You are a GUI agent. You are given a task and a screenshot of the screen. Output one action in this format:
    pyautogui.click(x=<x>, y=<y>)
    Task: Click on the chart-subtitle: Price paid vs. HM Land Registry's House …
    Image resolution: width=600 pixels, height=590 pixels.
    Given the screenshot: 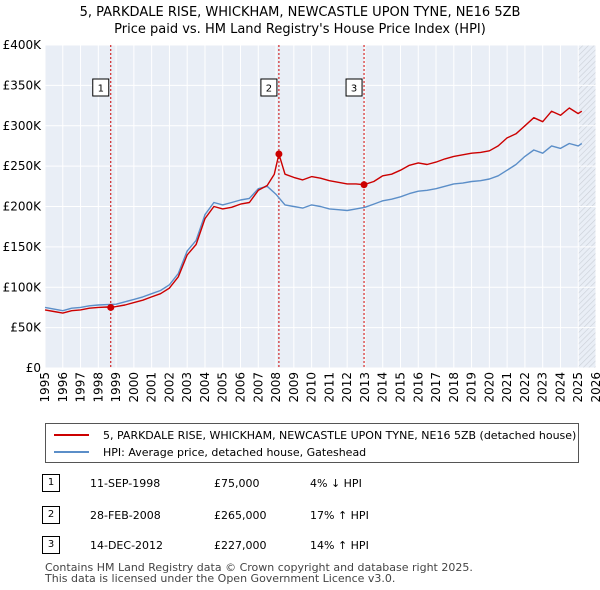 What is the action you would take?
    pyautogui.click(x=300, y=29)
    